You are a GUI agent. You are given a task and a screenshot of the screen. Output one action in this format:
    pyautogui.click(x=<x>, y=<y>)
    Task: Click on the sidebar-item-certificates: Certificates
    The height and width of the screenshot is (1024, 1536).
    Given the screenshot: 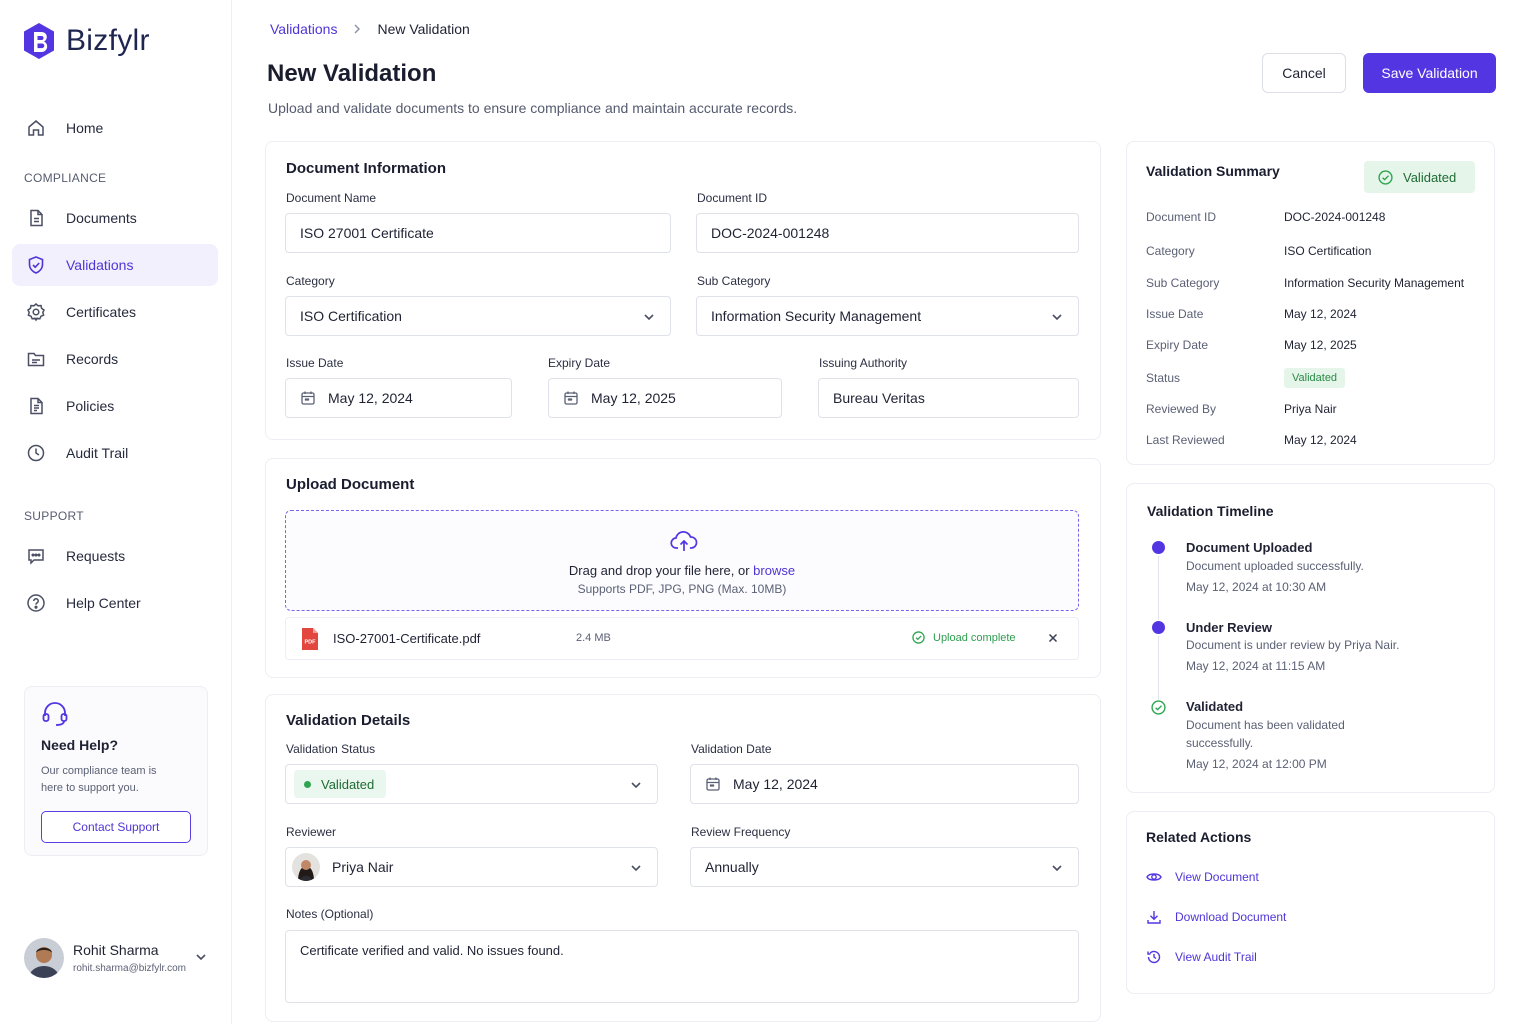 What is the action you would take?
    pyautogui.click(x=115, y=312)
    